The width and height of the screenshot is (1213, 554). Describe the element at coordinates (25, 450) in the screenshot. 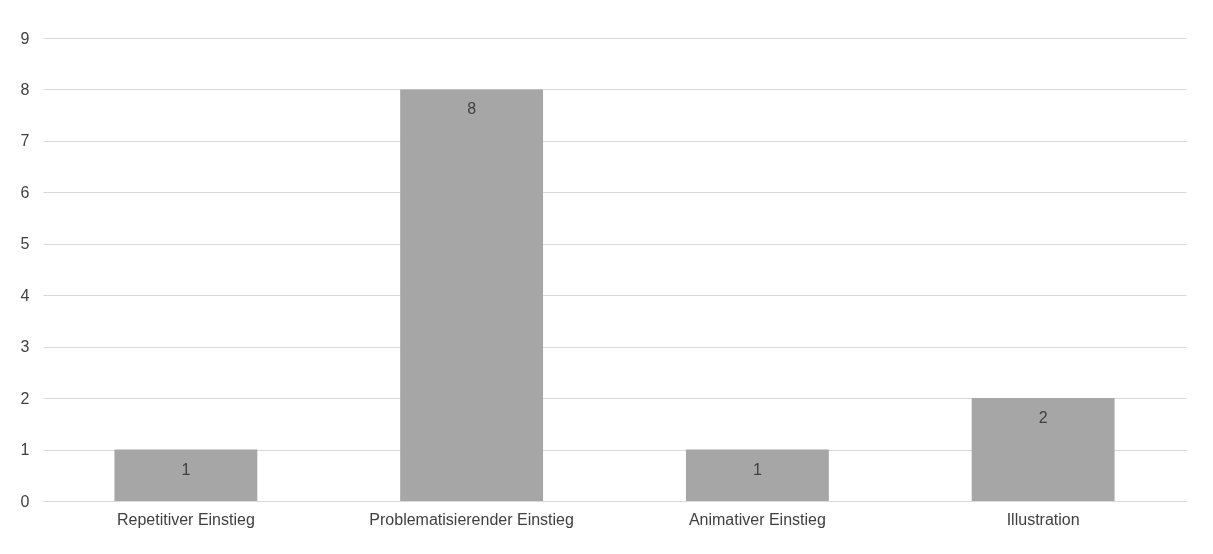

I see `y-tick-label: 1` at that location.